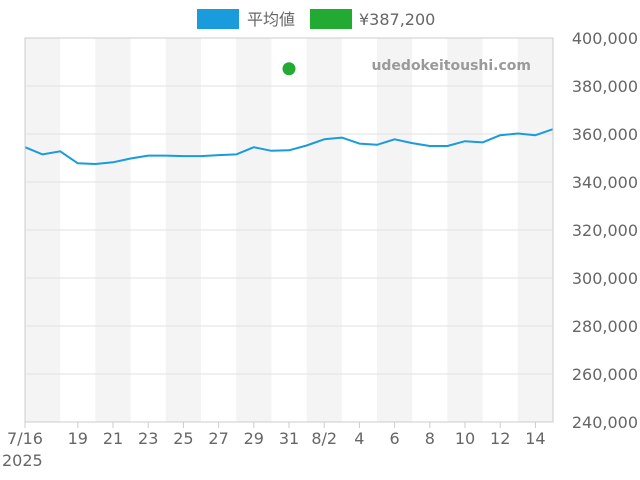 The width and height of the screenshot is (640, 480). I want to click on y-tick-label: 400,000, so click(605, 38).